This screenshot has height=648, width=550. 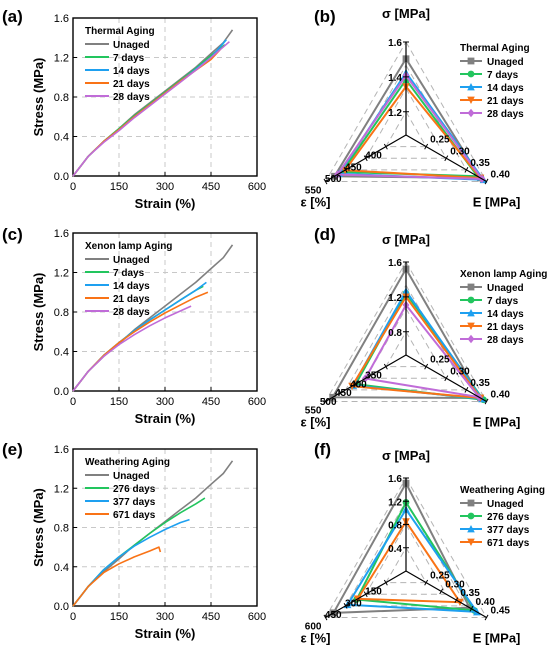 What do you see at coordinates (322, 449) in the screenshot?
I see `panel-label-f: (f)` at bounding box center [322, 449].